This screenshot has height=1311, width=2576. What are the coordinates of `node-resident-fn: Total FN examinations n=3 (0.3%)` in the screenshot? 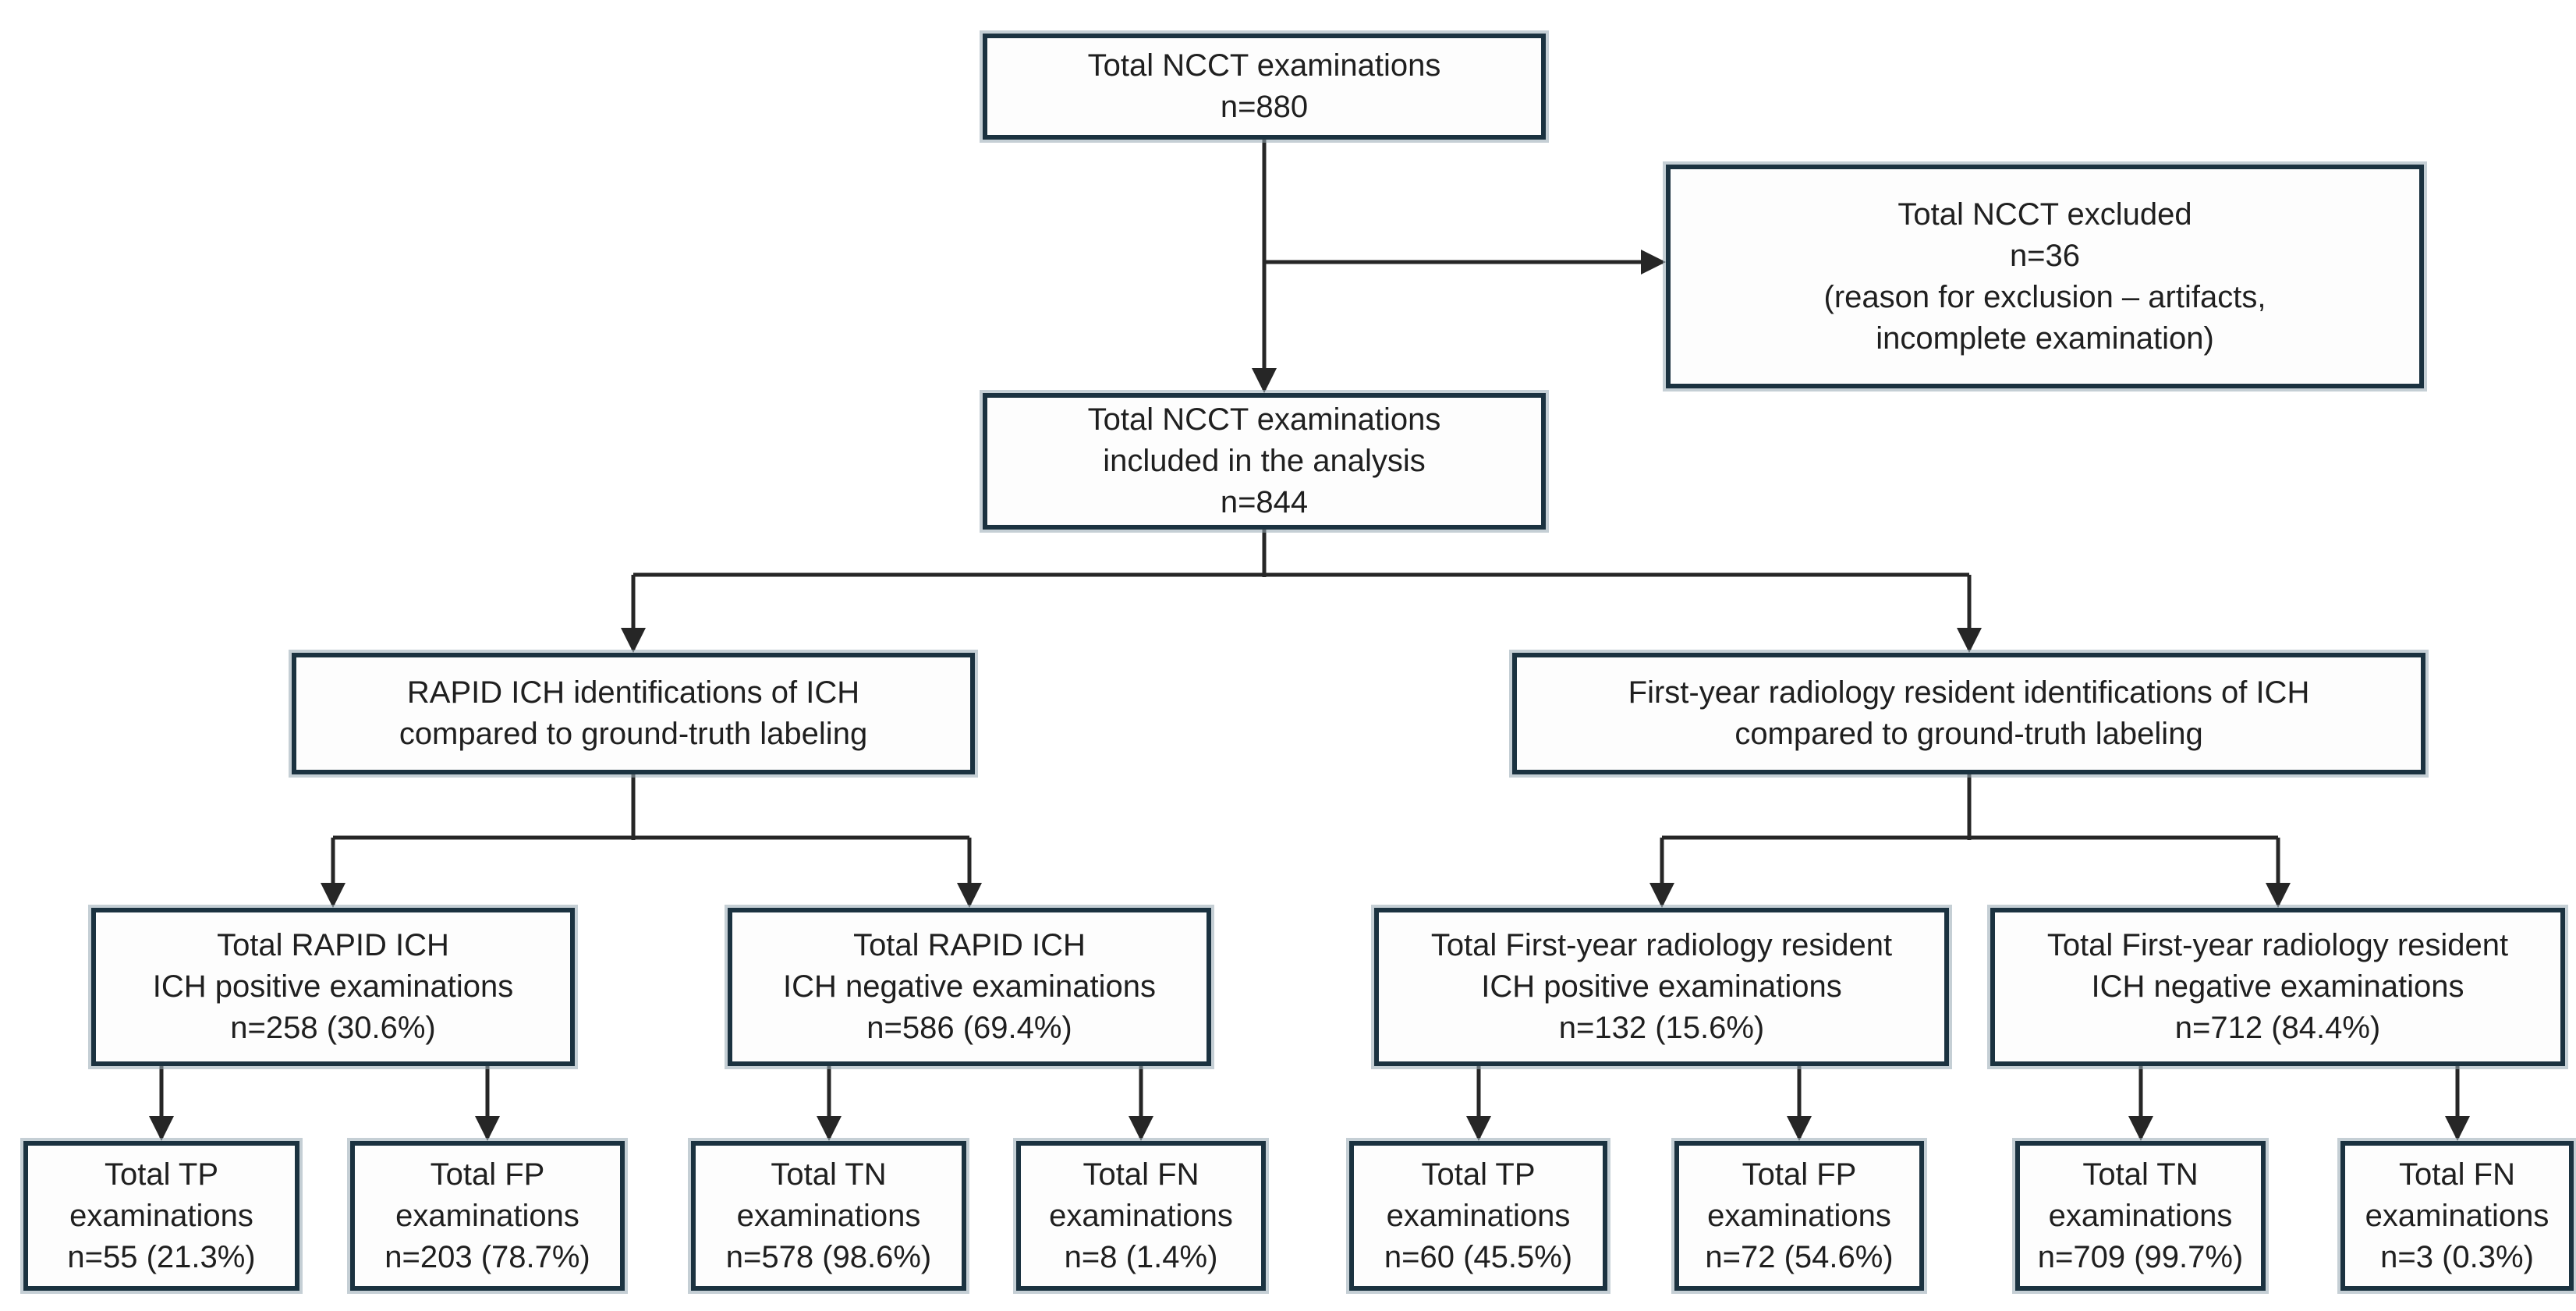 It's located at (2457, 1216).